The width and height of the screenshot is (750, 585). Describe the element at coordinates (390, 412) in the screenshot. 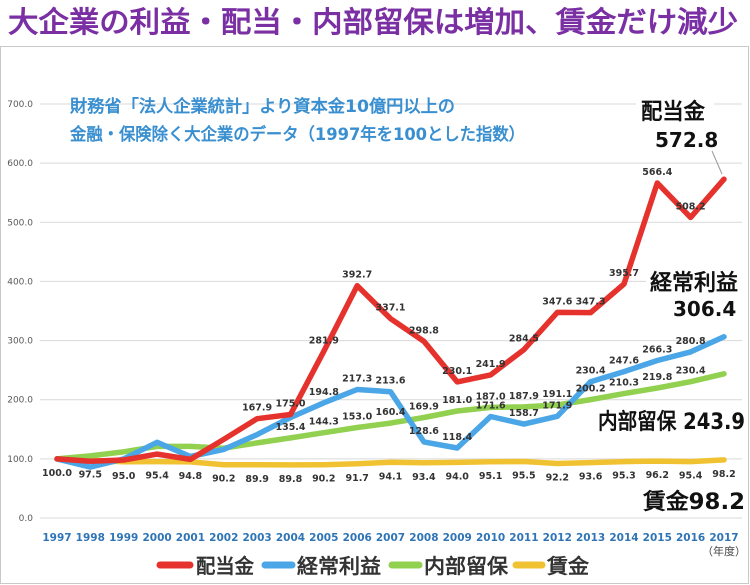

I see `data-label-retained-earnings-2007: 160.4` at that location.